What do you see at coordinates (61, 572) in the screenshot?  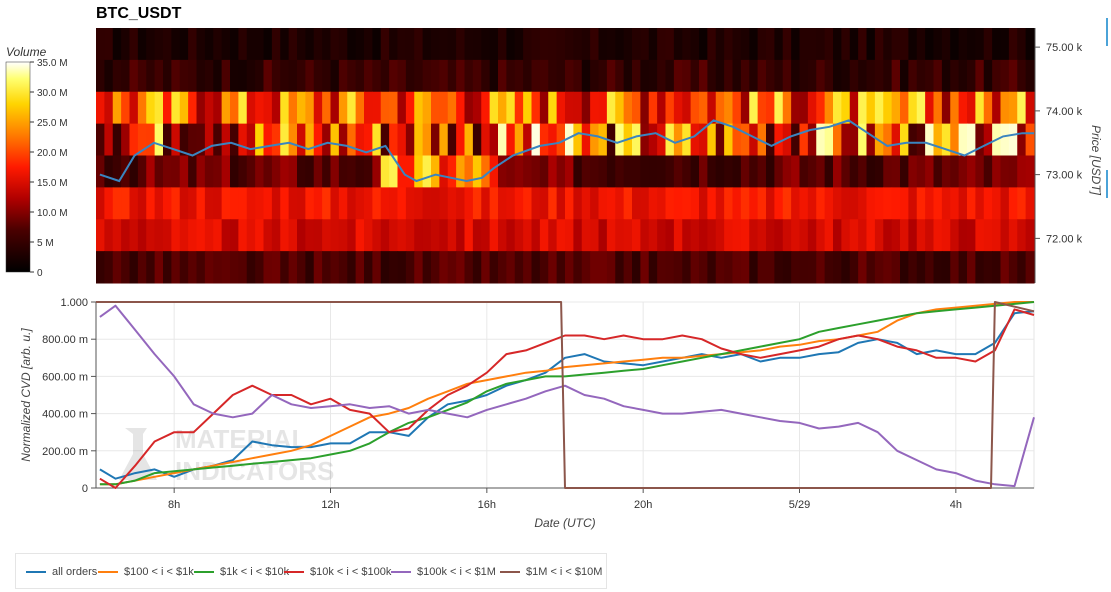 I see `legend-item: all orders` at bounding box center [61, 572].